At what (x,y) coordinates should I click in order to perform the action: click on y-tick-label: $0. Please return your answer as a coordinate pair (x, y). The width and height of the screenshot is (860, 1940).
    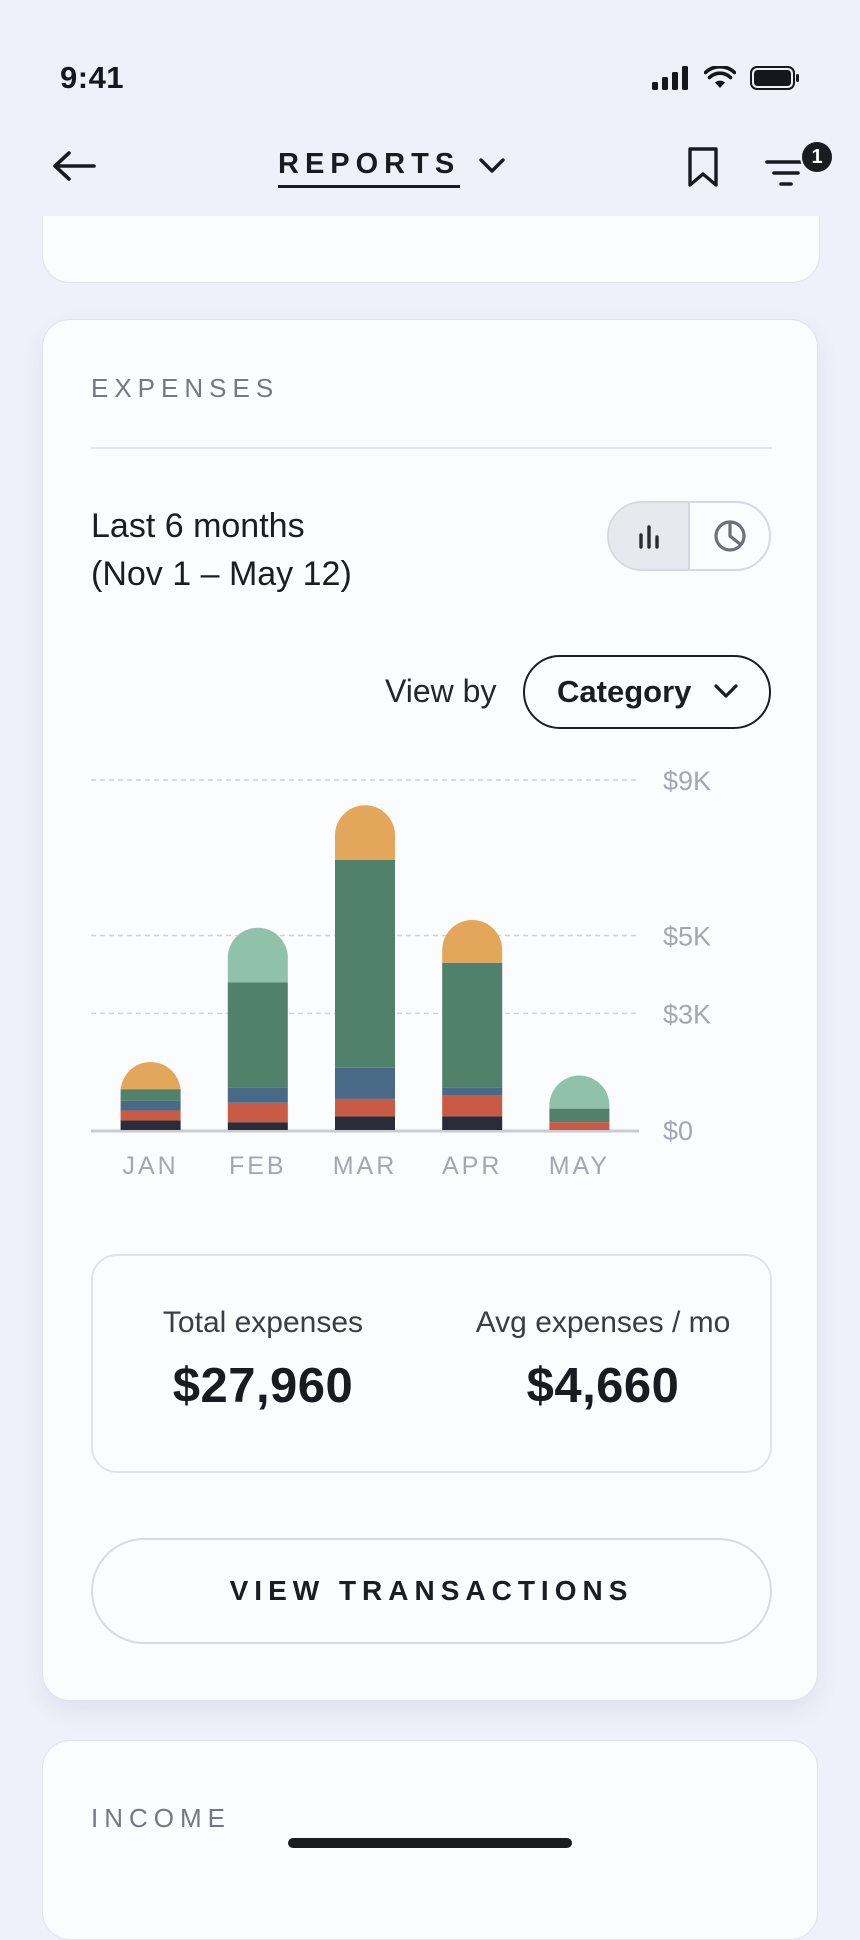
    Looking at the image, I should click on (678, 1131).